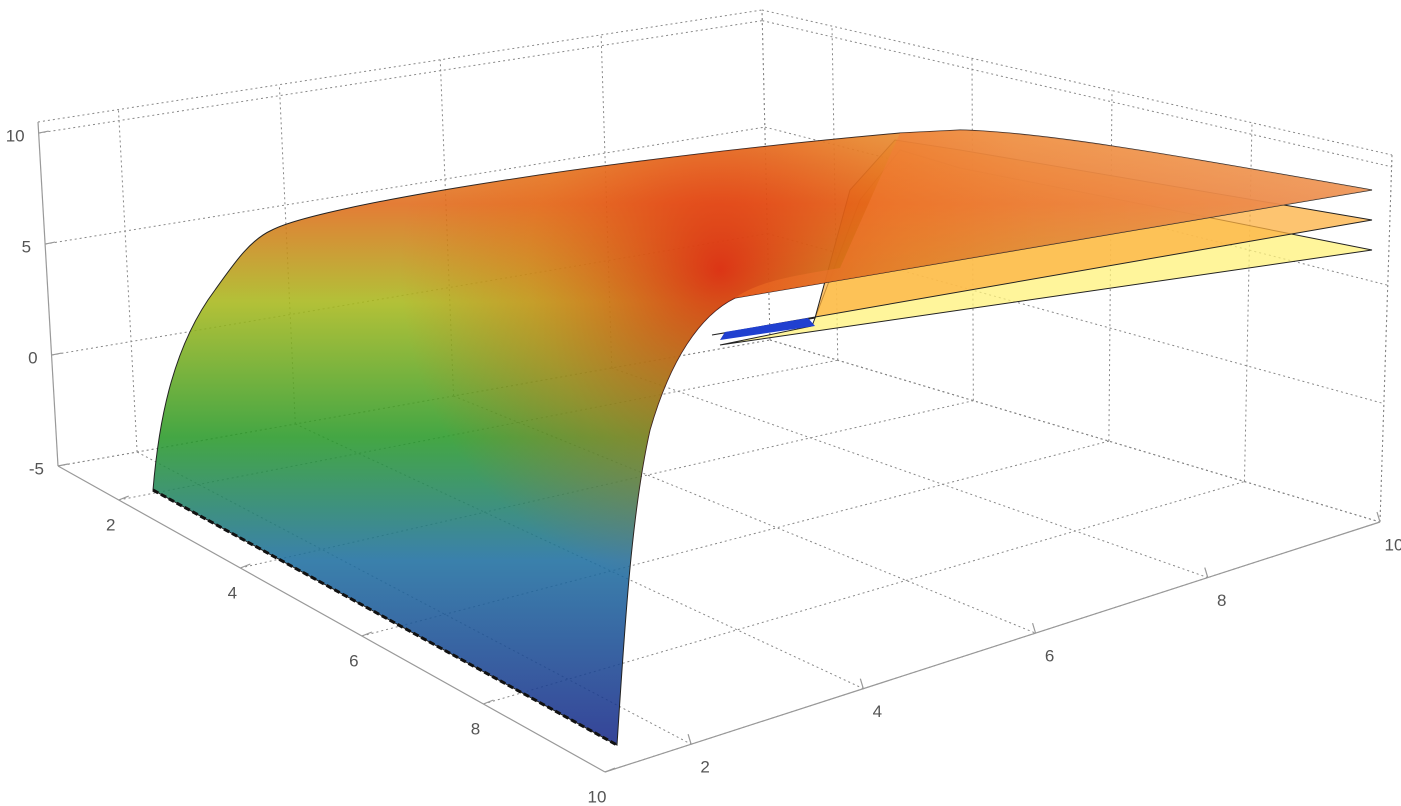 The image size is (1401, 806). I want to click on y-tick-label: 2, so click(110, 524).